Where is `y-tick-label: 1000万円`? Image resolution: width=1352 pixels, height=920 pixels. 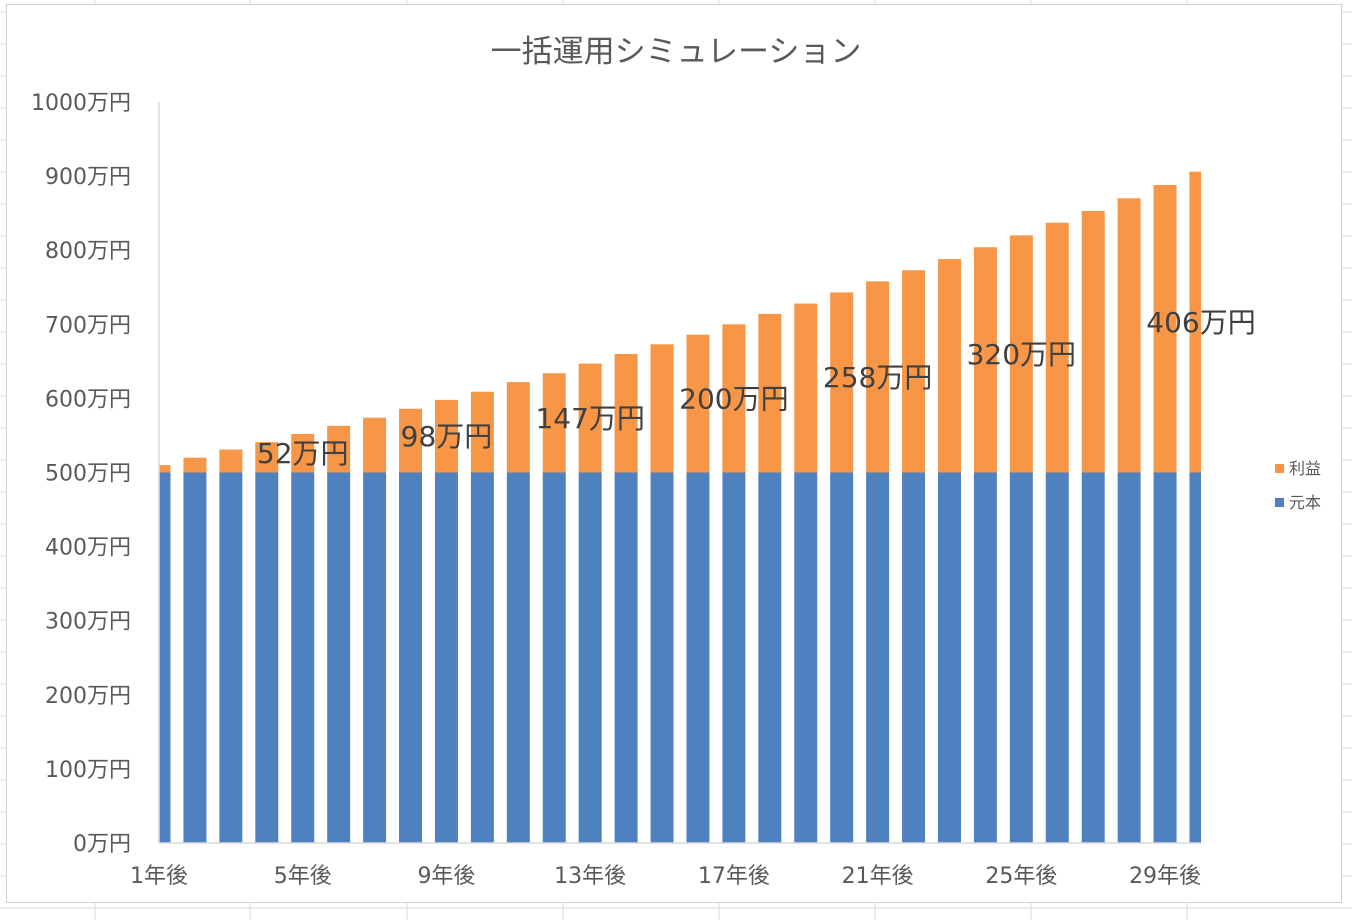 y-tick-label: 1000万円 is located at coordinates (81, 103).